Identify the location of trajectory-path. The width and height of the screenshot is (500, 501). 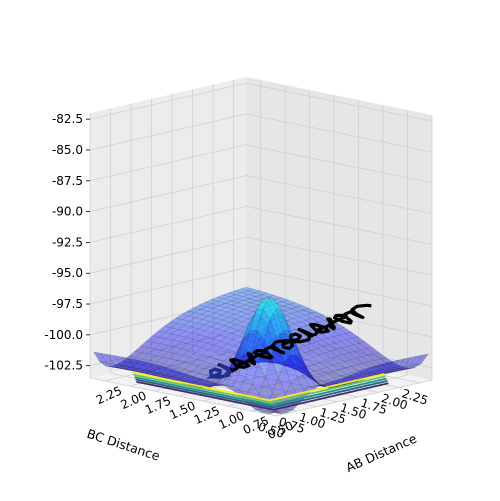
(290, 341).